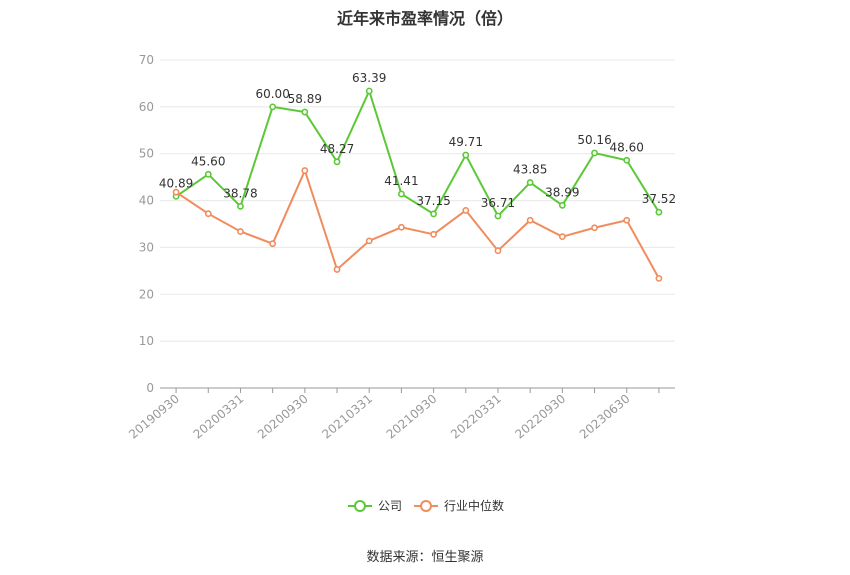  Describe the element at coordinates (474, 505) in the screenshot. I see `legend-label: 行业中位数` at that location.